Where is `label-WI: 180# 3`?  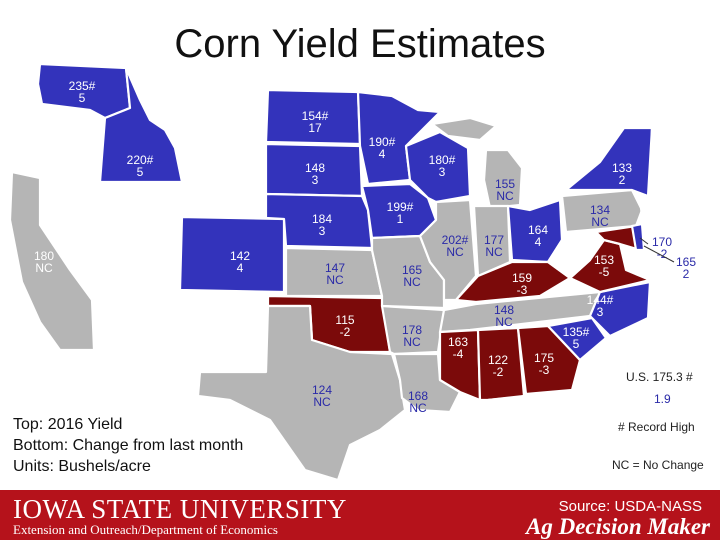 label-WI: 180# 3 is located at coordinates (442, 166).